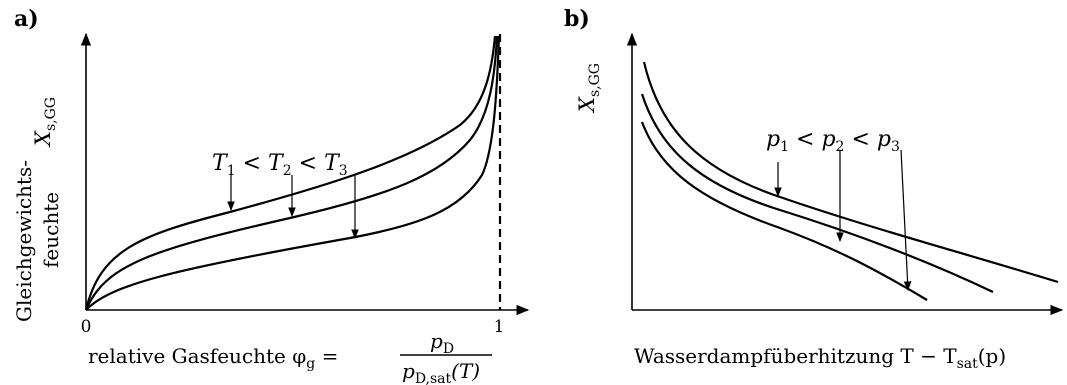  Describe the element at coordinates (906, 220) in the screenshot. I see `panel-b-arrow-p3` at that location.